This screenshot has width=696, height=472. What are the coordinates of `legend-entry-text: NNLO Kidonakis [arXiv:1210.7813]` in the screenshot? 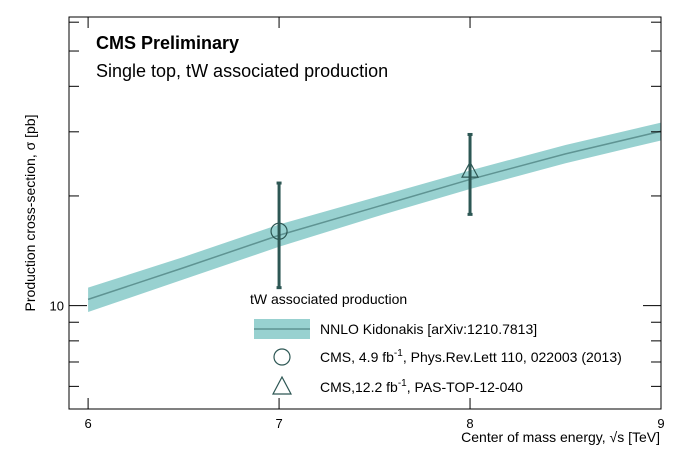 It's located at (428, 329).